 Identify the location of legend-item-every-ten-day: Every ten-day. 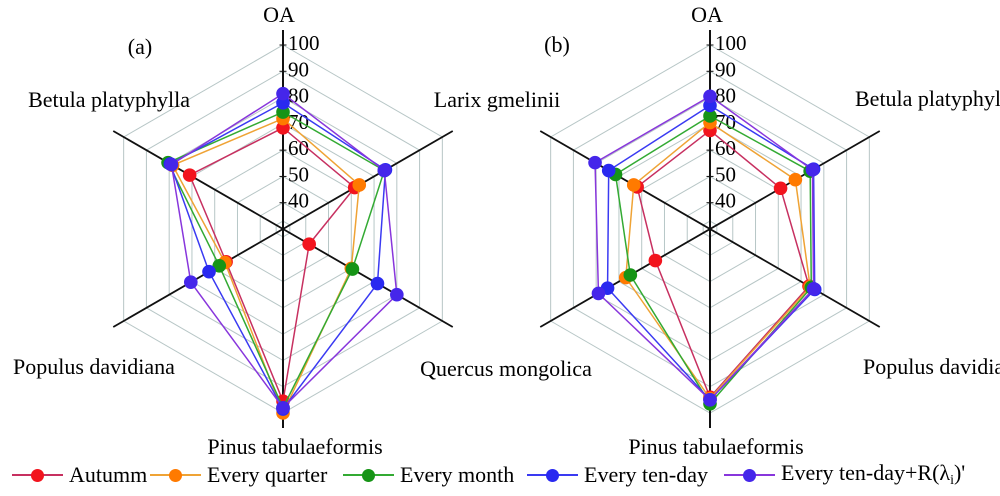
(617, 475).